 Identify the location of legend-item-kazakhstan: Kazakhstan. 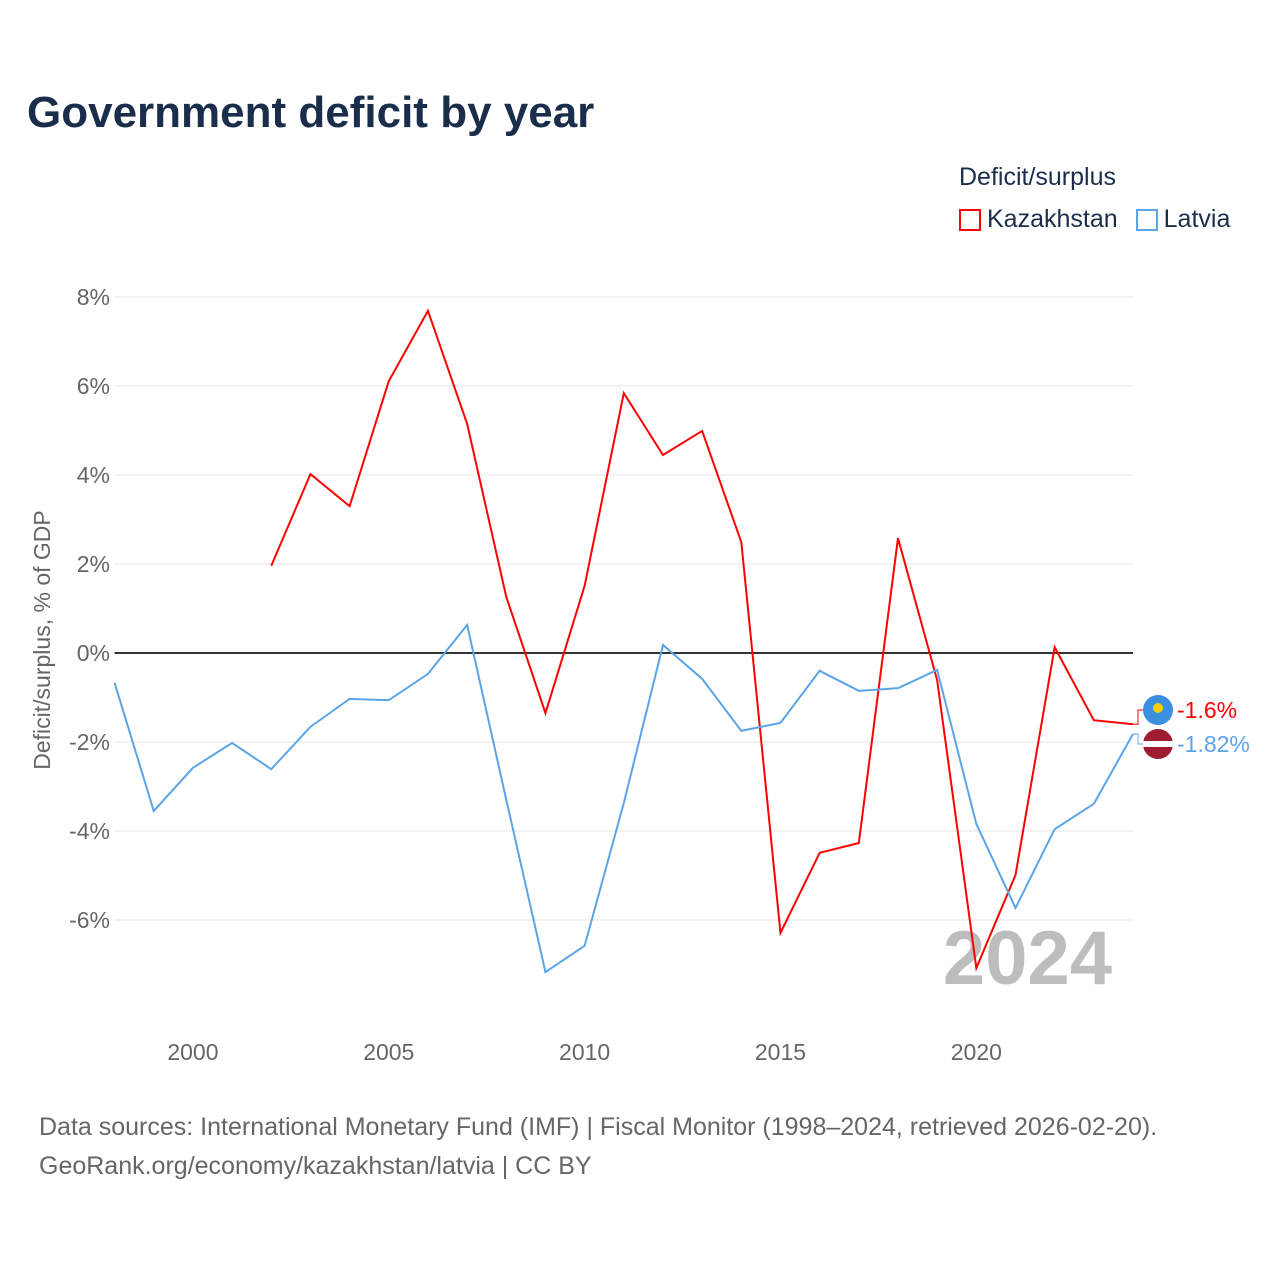
(1038, 219).